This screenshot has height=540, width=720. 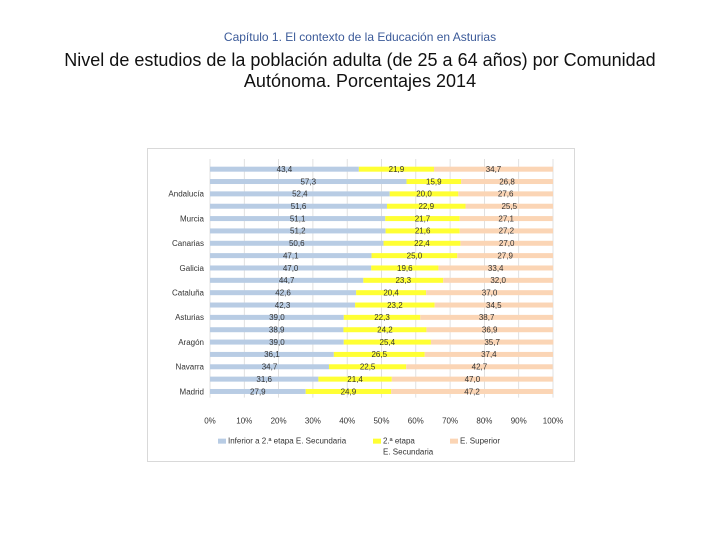 I want to click on bar-value-label: 27,1, so click(x=506, y=218).